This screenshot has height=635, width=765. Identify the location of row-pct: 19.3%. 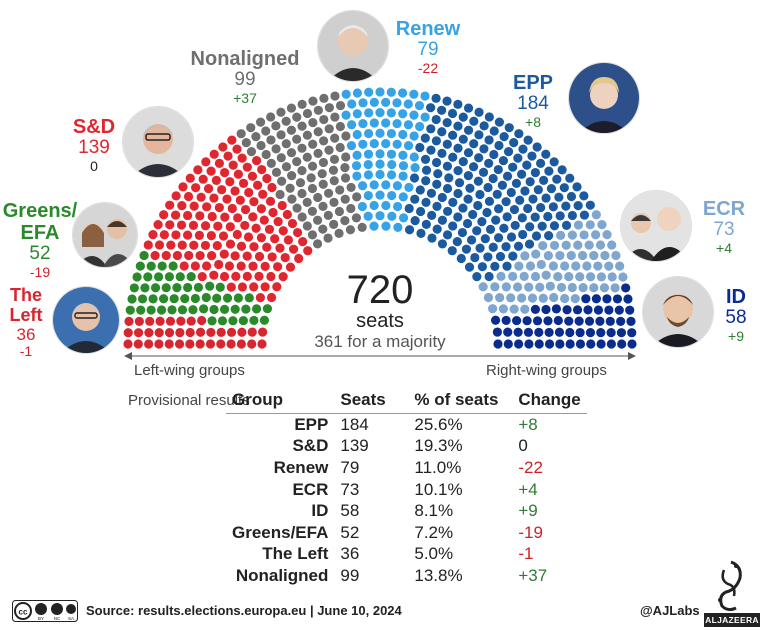
(438, 446).